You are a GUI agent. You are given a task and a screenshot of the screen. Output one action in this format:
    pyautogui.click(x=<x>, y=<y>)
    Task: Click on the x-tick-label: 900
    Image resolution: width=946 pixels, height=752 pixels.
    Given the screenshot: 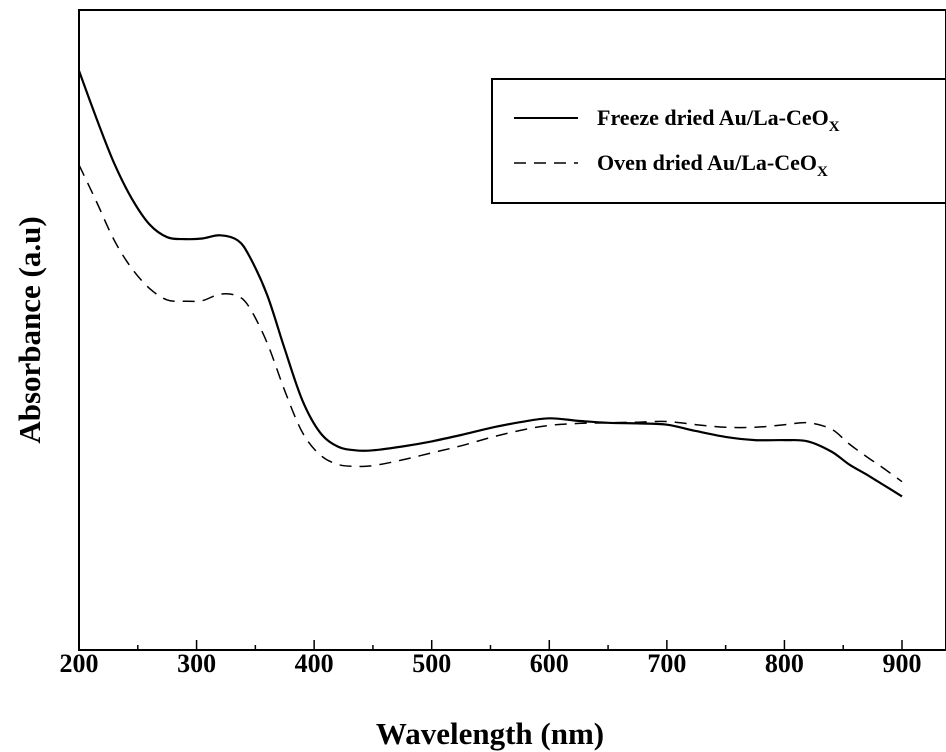 What is the action you would take?
    pyautogui.click(x=902, y=663)
    